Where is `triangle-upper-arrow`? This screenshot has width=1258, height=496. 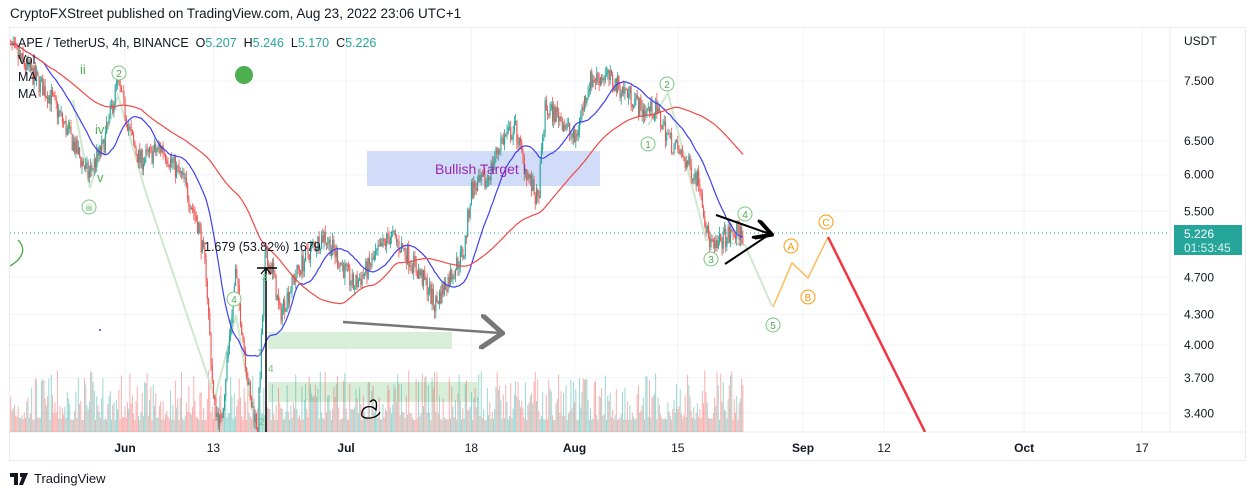
triangle-upper-arrow is located at coordinates (742, 224).